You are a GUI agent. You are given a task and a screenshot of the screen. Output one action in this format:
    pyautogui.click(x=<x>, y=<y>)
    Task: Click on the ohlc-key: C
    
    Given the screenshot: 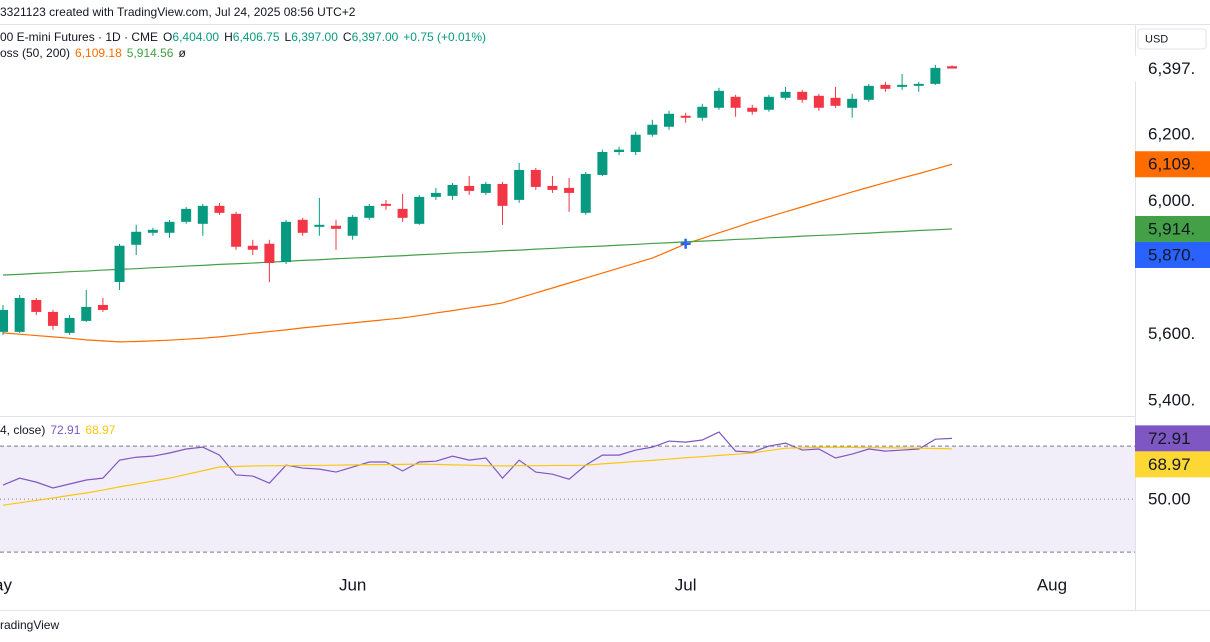 What is the action you would take?
    pyautogui.click(x=347, y=37)
    